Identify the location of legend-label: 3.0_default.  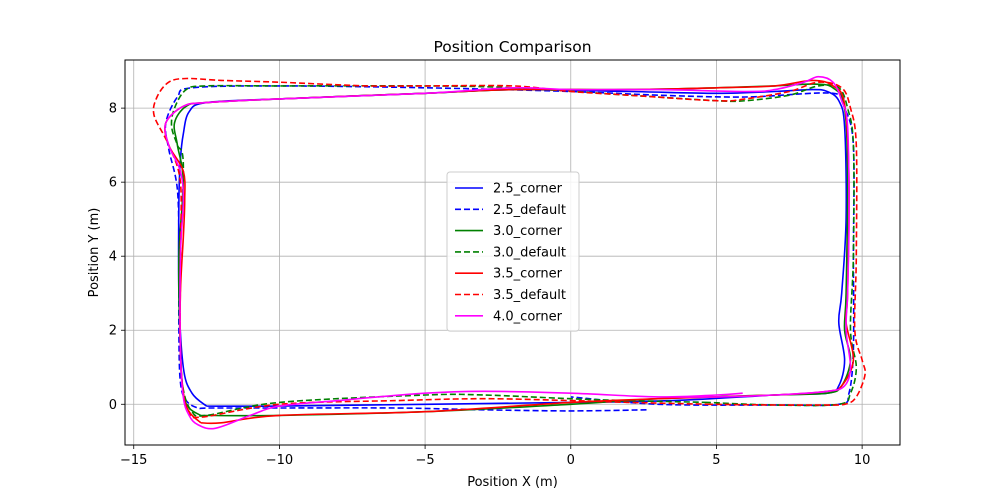
(529, 252).